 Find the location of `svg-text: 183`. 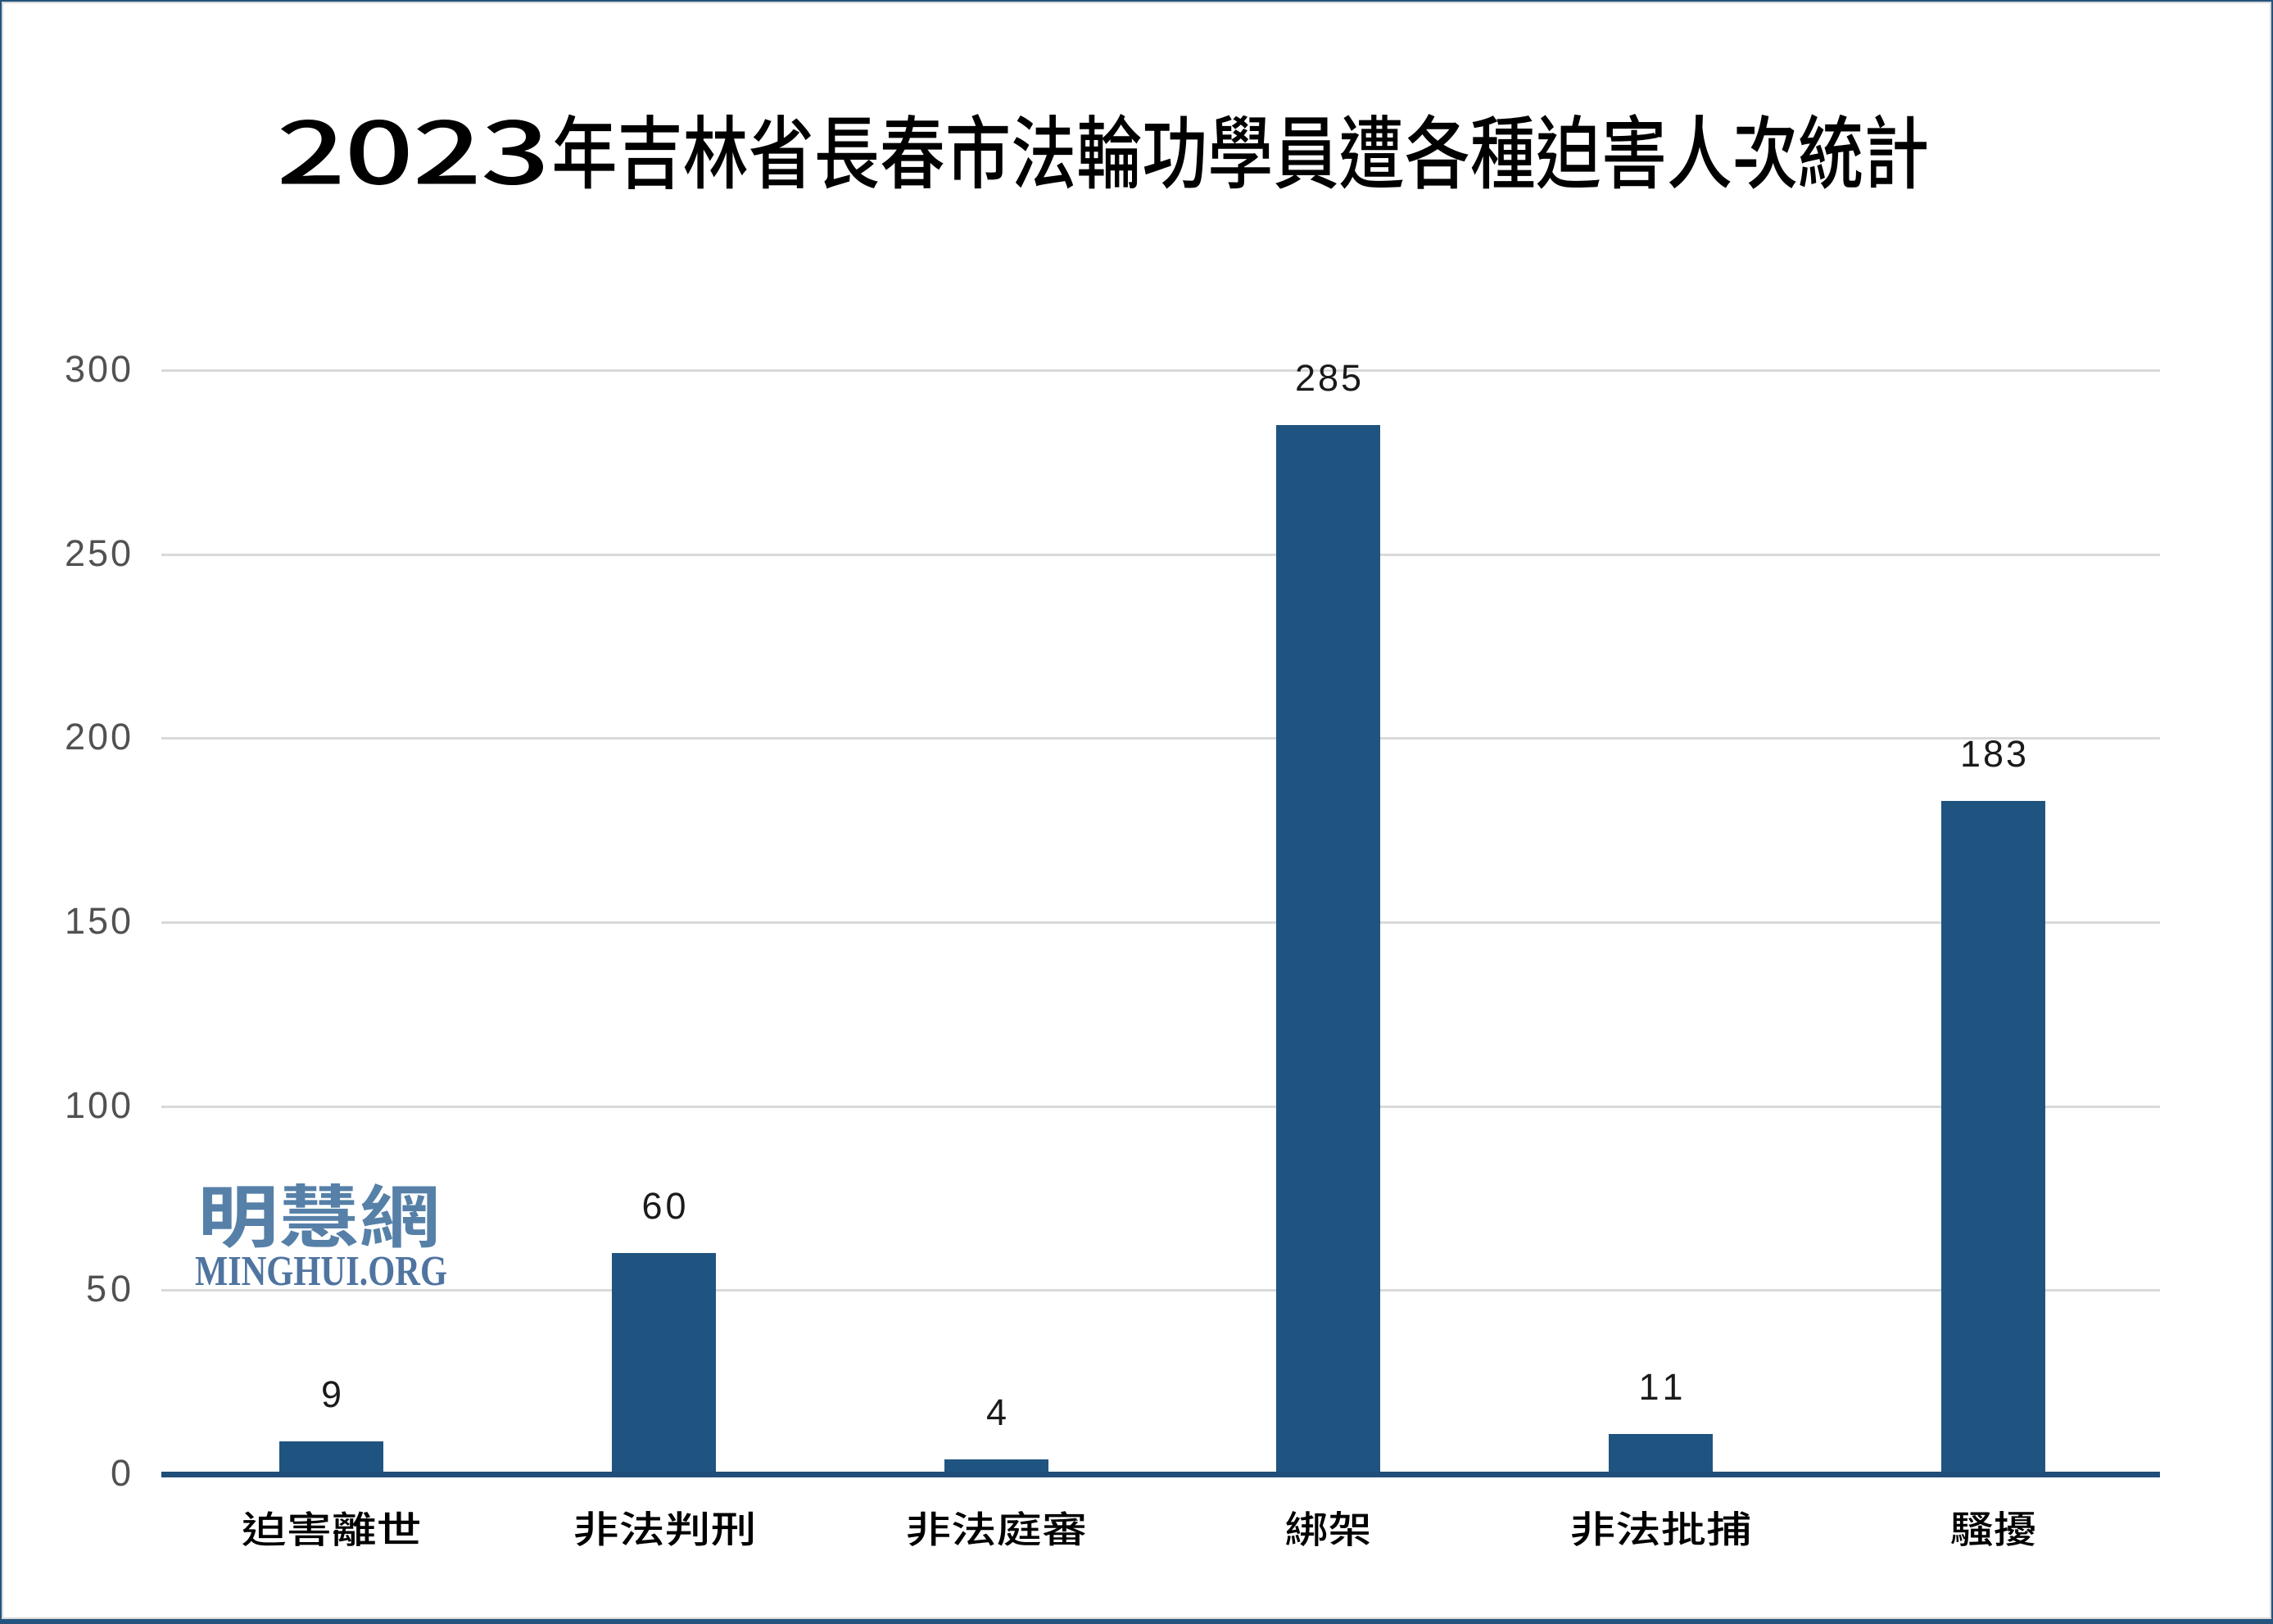

svg-text: 183 is located at coordinates (1993, 754).